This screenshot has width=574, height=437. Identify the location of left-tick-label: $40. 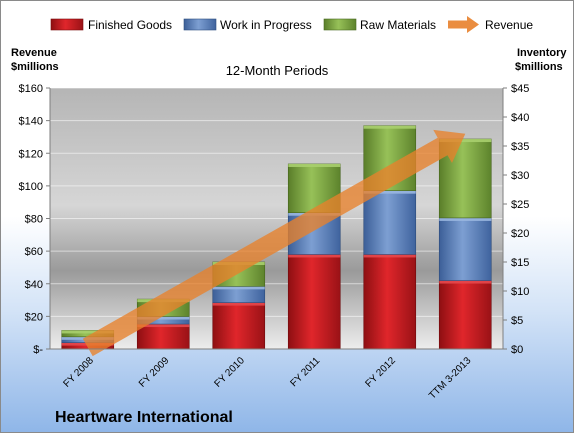
(34, 285).